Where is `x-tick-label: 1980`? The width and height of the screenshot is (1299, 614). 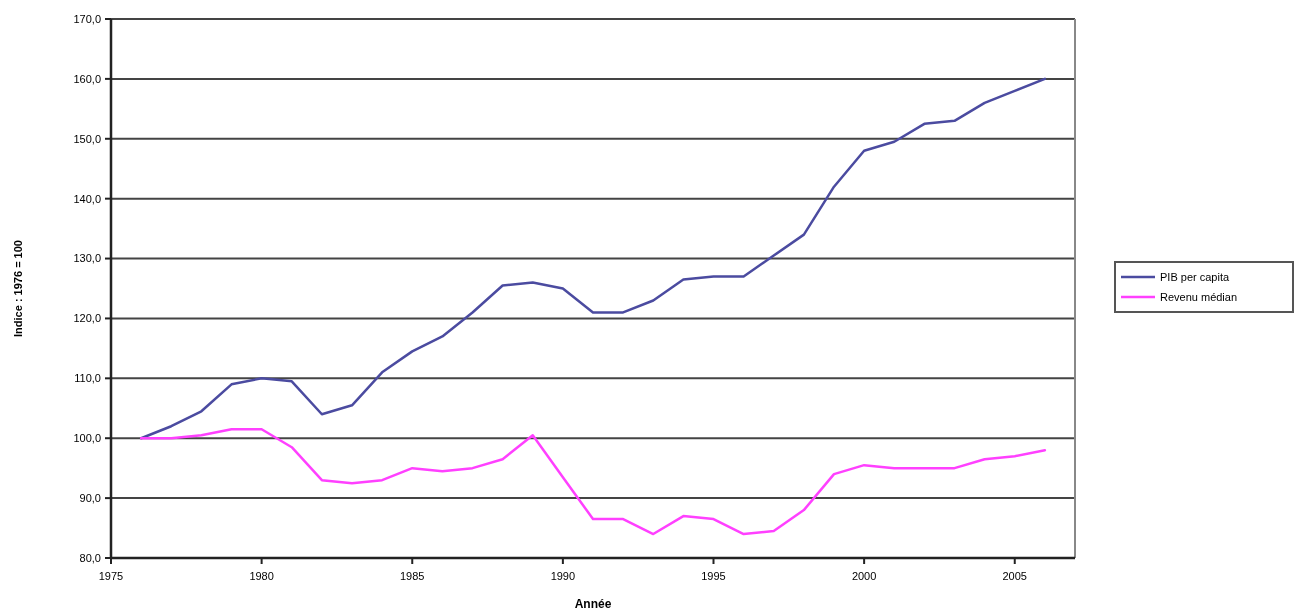 x-tick-label: 1980 is located at coordinates (261, 576).